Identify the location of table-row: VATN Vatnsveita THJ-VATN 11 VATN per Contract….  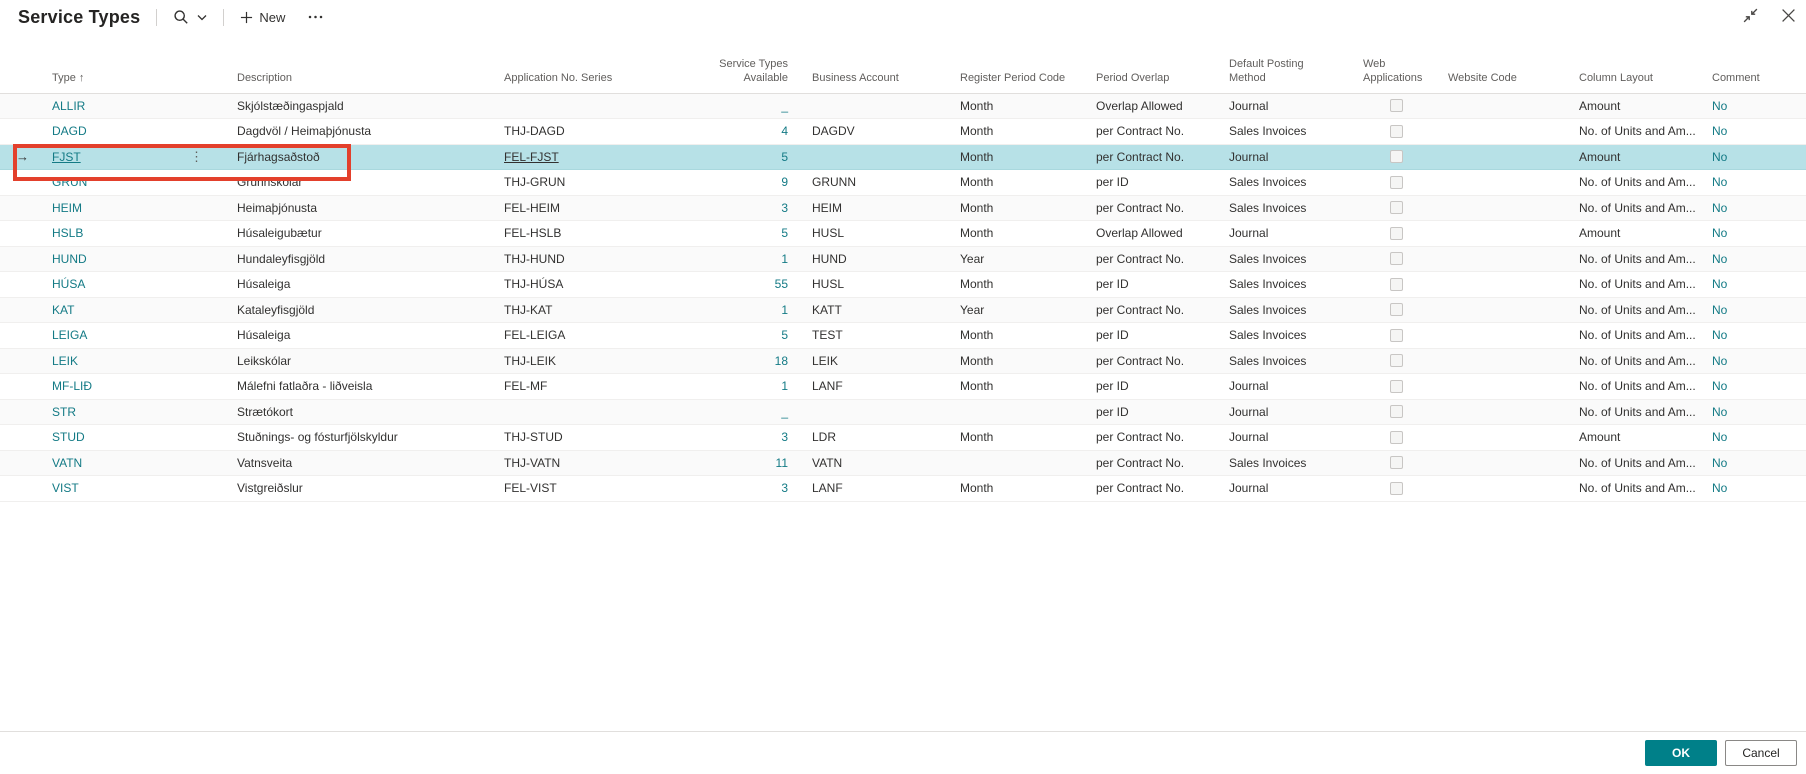
(903, 463).